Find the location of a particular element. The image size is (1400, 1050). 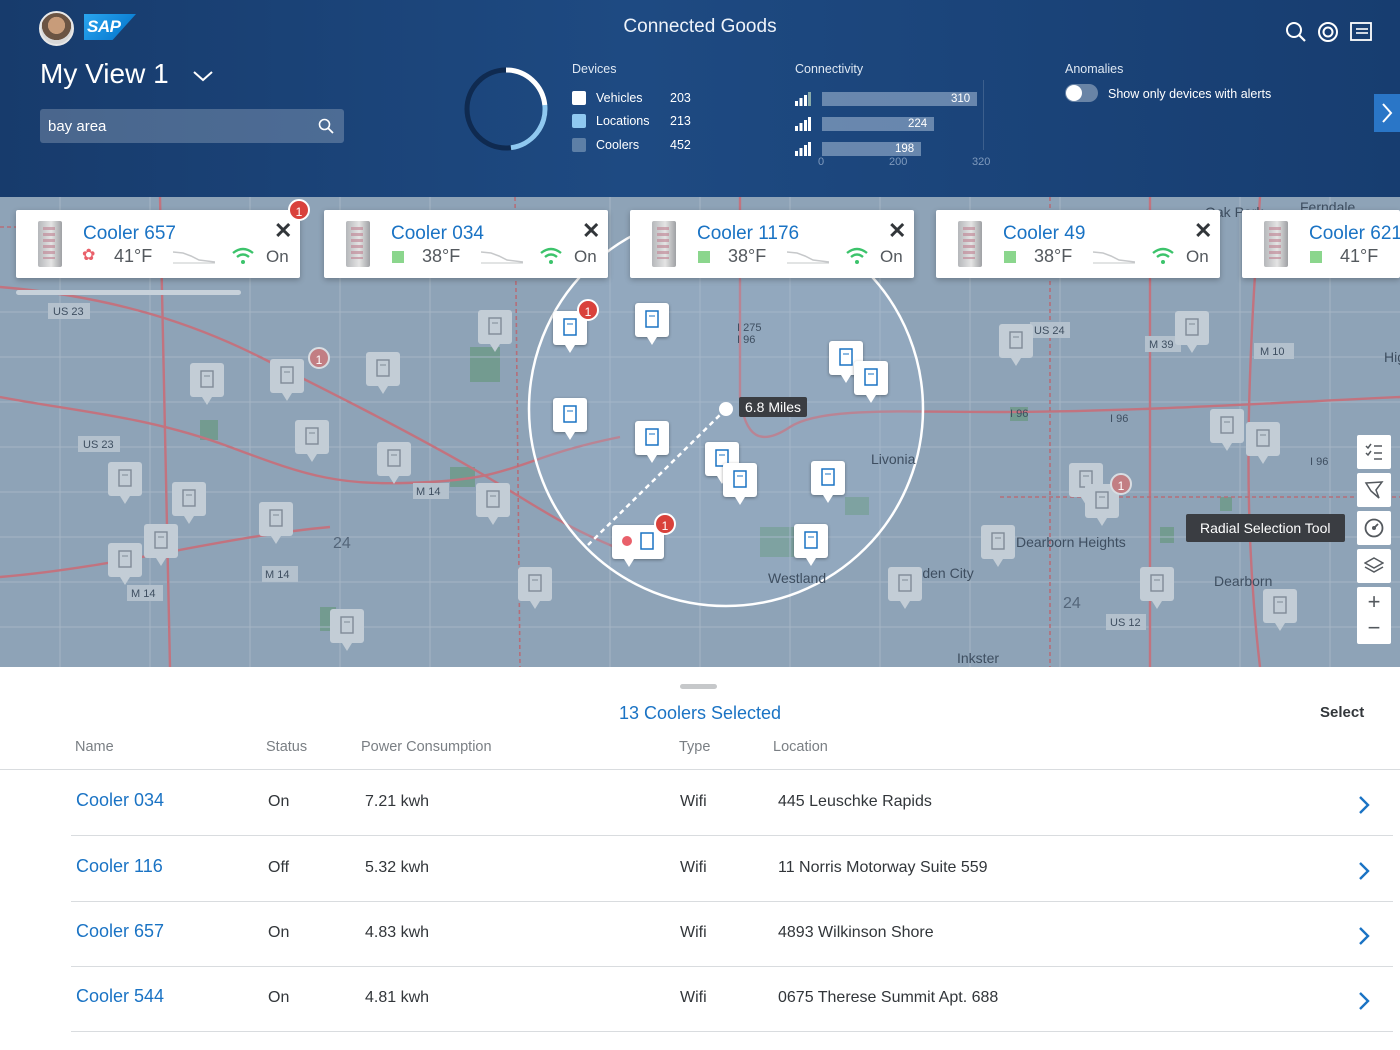

cooler-link: Cooler 034 is located at coordinates (120, 800).